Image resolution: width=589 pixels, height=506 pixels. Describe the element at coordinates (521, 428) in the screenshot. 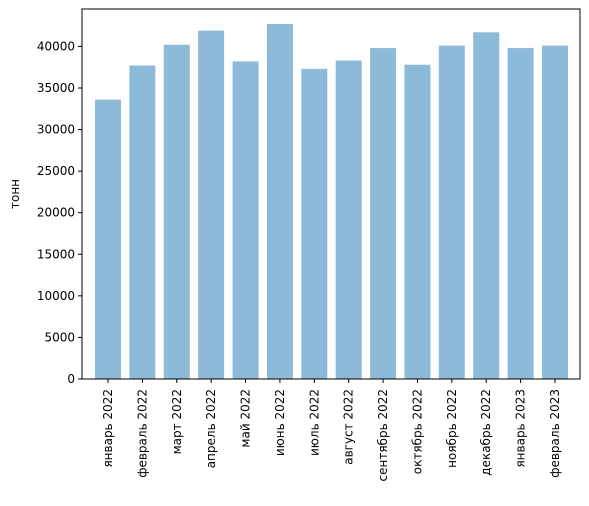

I see `x-tick-label: январь 2023` at that location.